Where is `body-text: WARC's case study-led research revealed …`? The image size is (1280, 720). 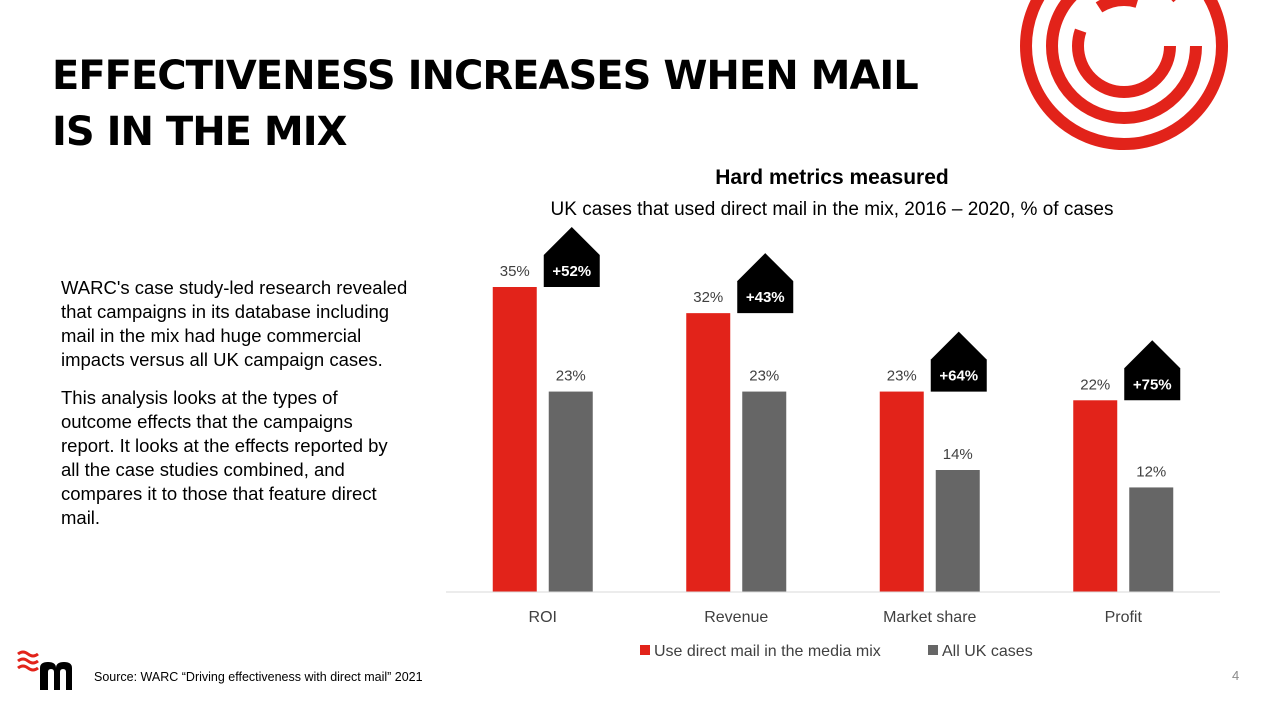
body-text: WARC's case study-led research revealed … is located at coordinates (236, 410).